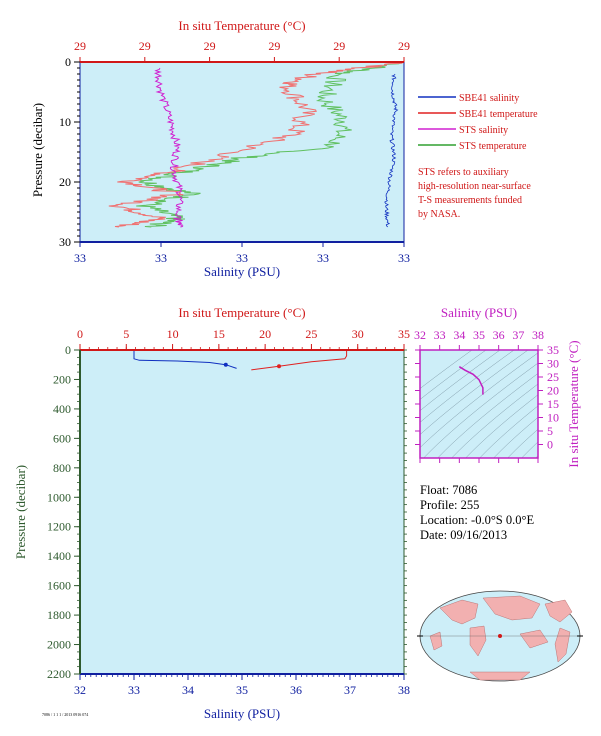 Image resolution: width=601 pixels, height=736 pixels. What do you see at coordinates (188, 690) in the screenshot?
I see `bottom-sal-tick-label: 34` at bounding box center [188, 690].